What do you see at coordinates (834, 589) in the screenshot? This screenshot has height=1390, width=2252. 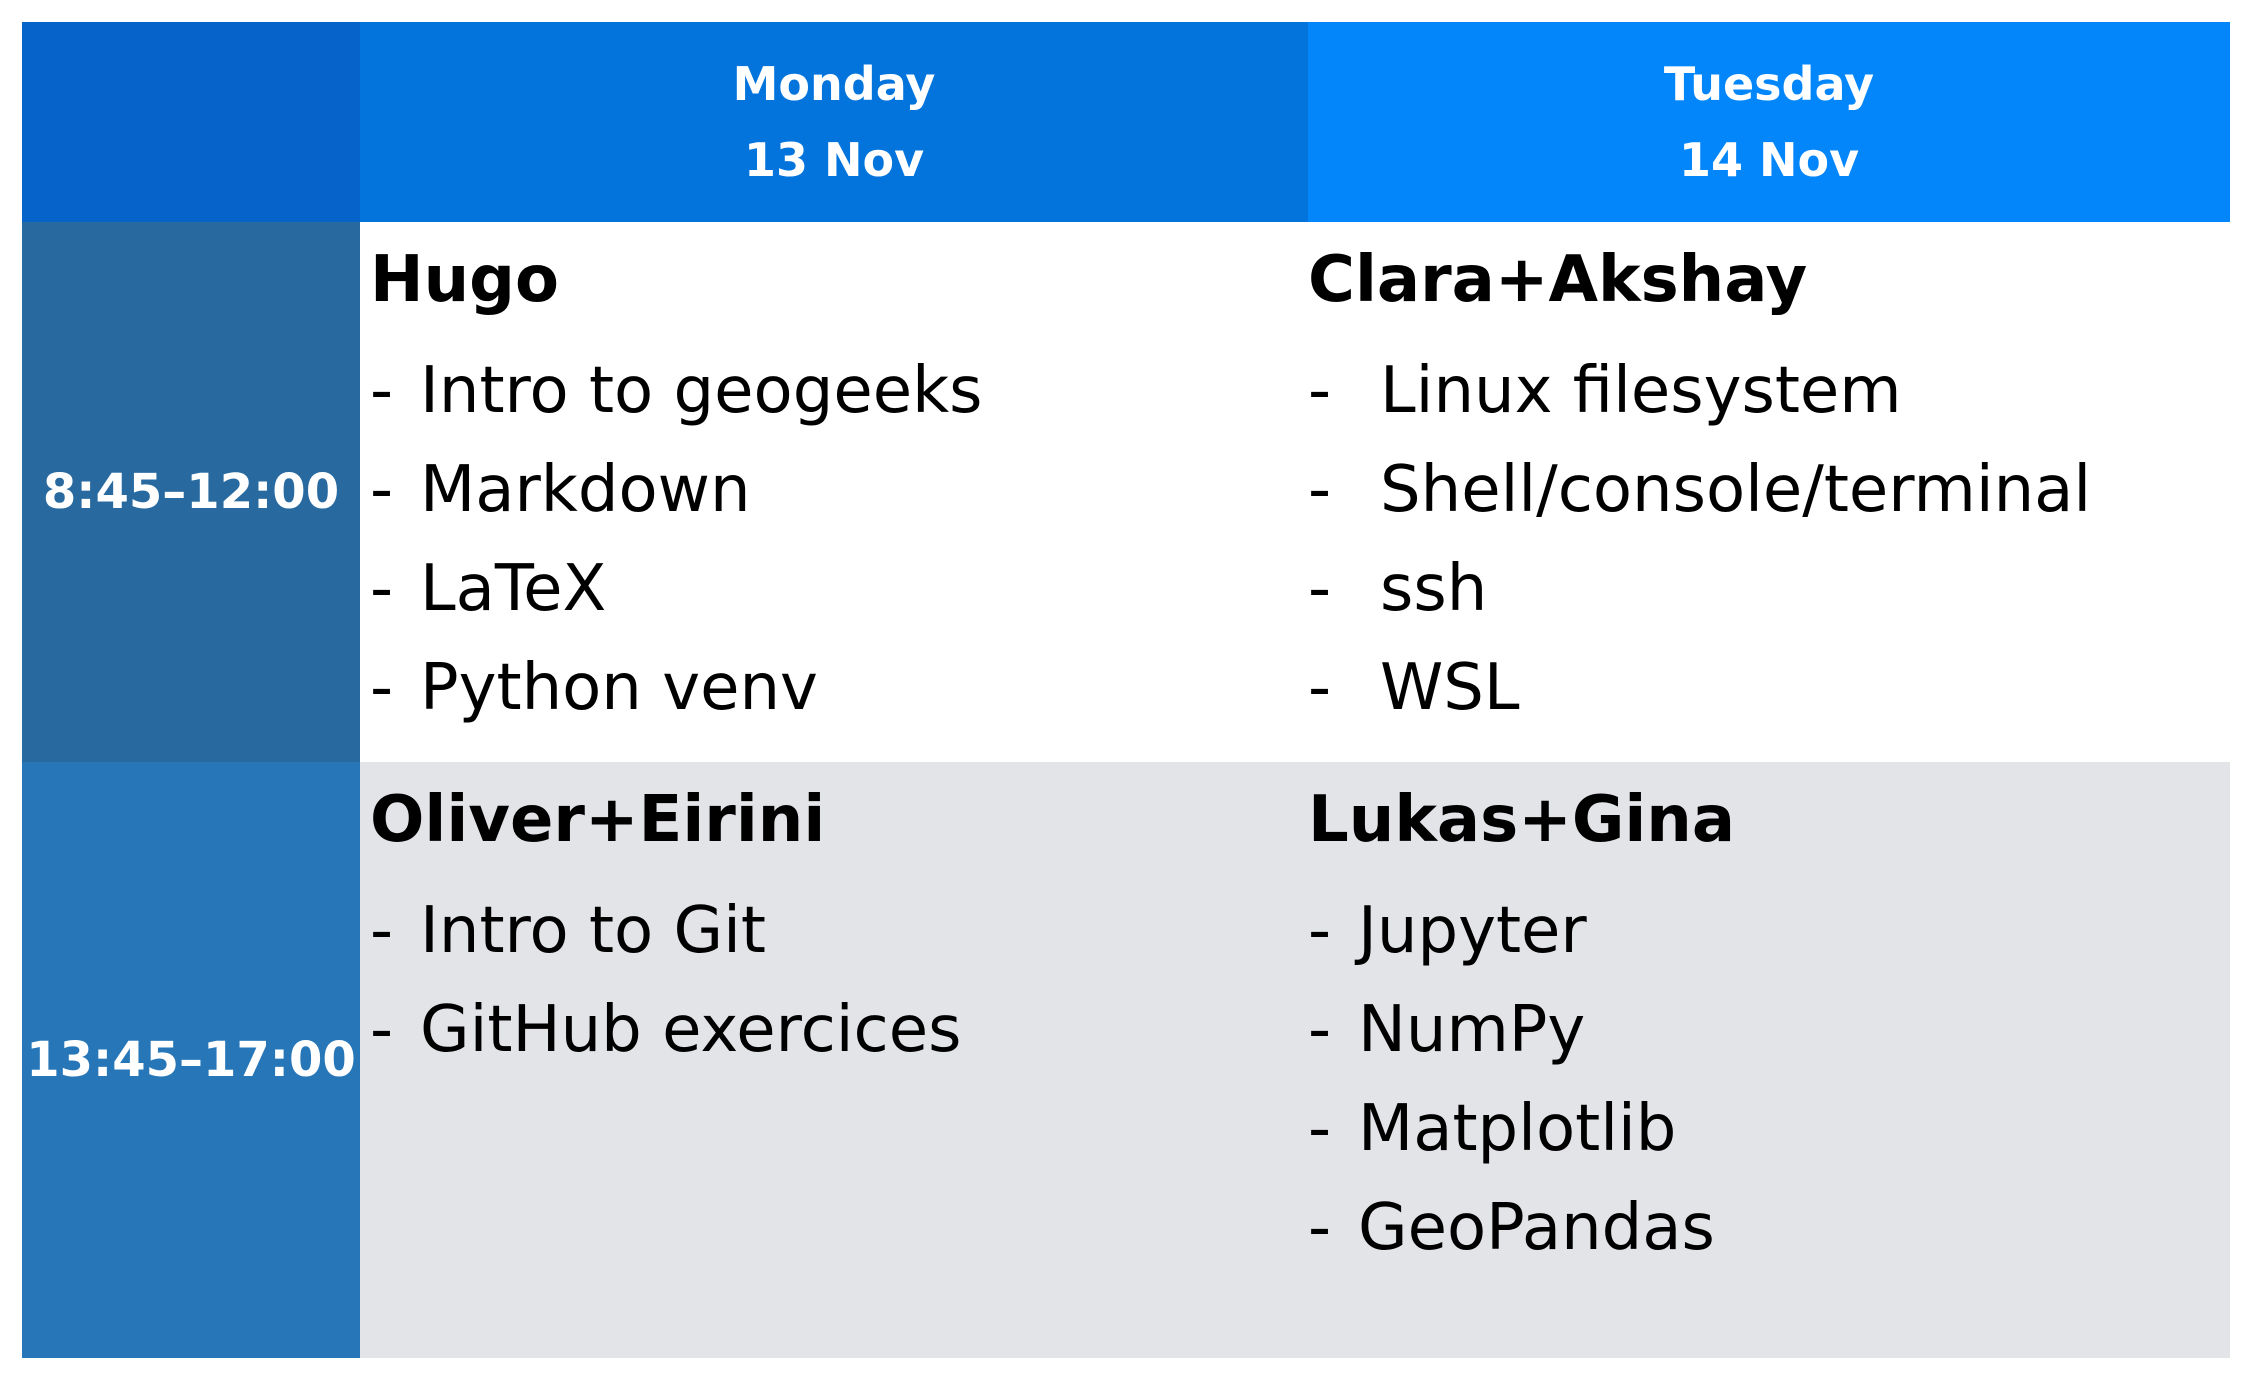 I see `topic-item: - LaTeX` at bounding box center [834, 589].